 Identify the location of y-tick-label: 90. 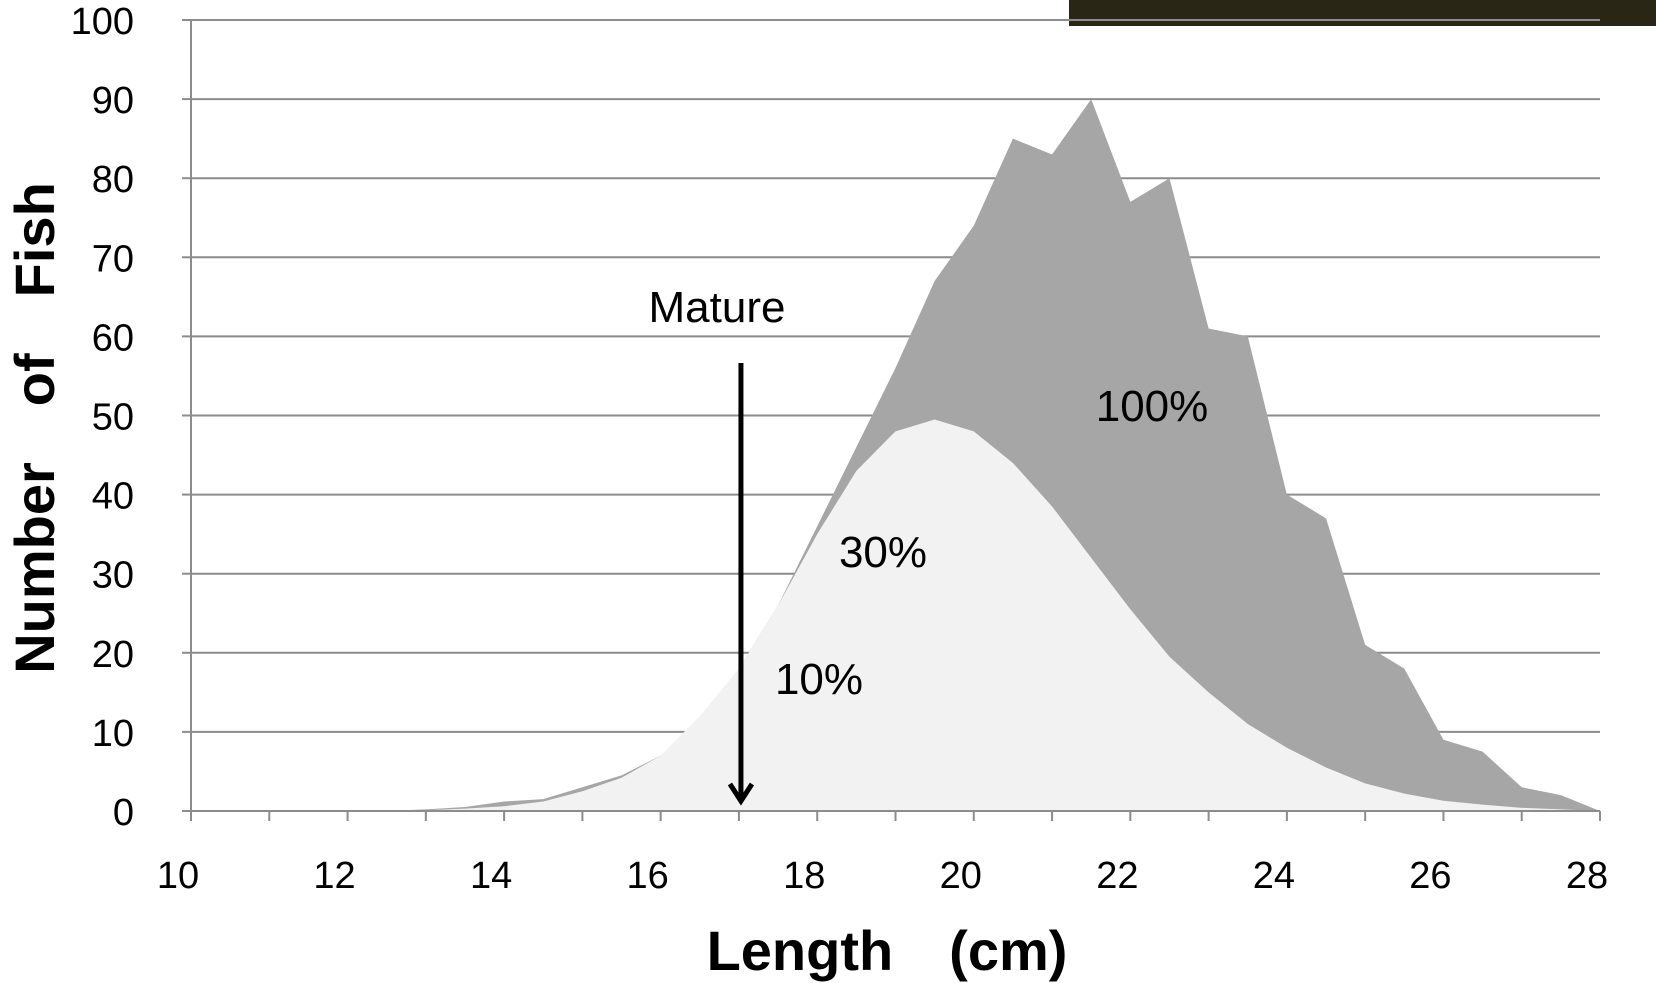
(132, 101).